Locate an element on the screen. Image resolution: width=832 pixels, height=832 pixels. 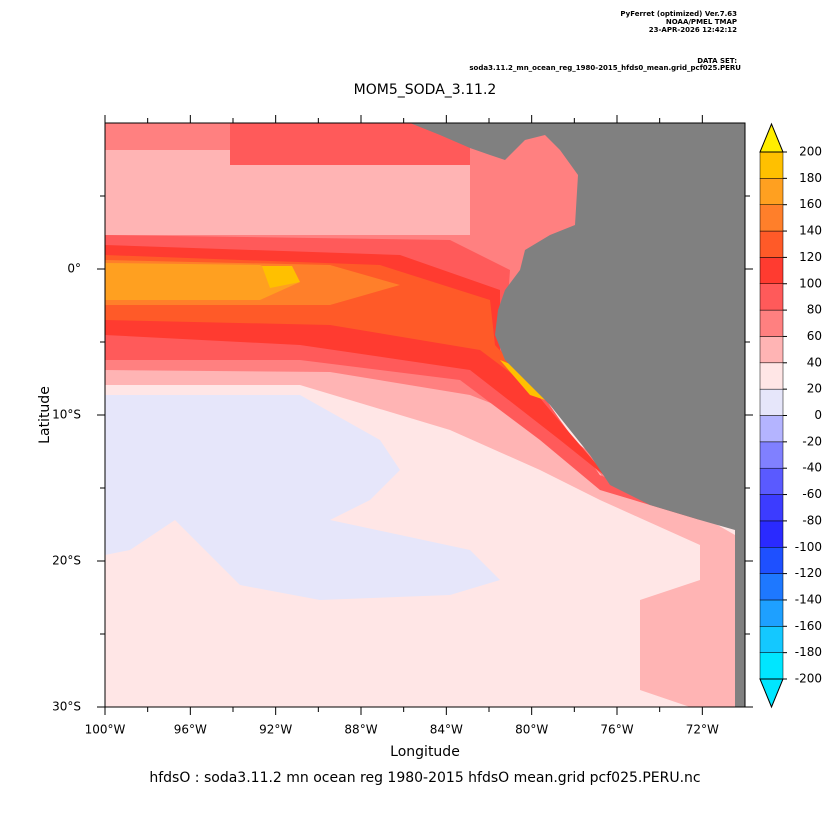
colorbar-label: -20 is located at coordinates (812, 441).